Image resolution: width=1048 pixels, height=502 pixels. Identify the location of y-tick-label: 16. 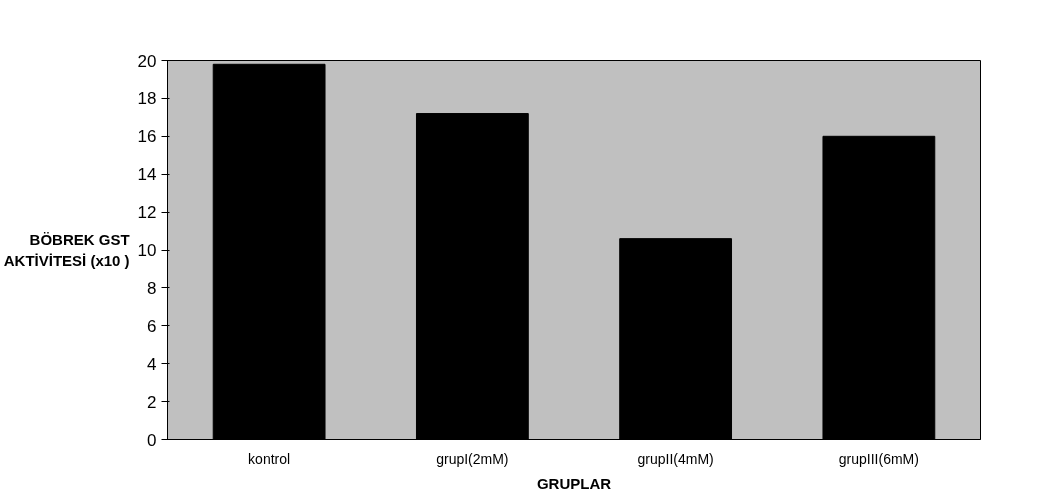
(147, 137).